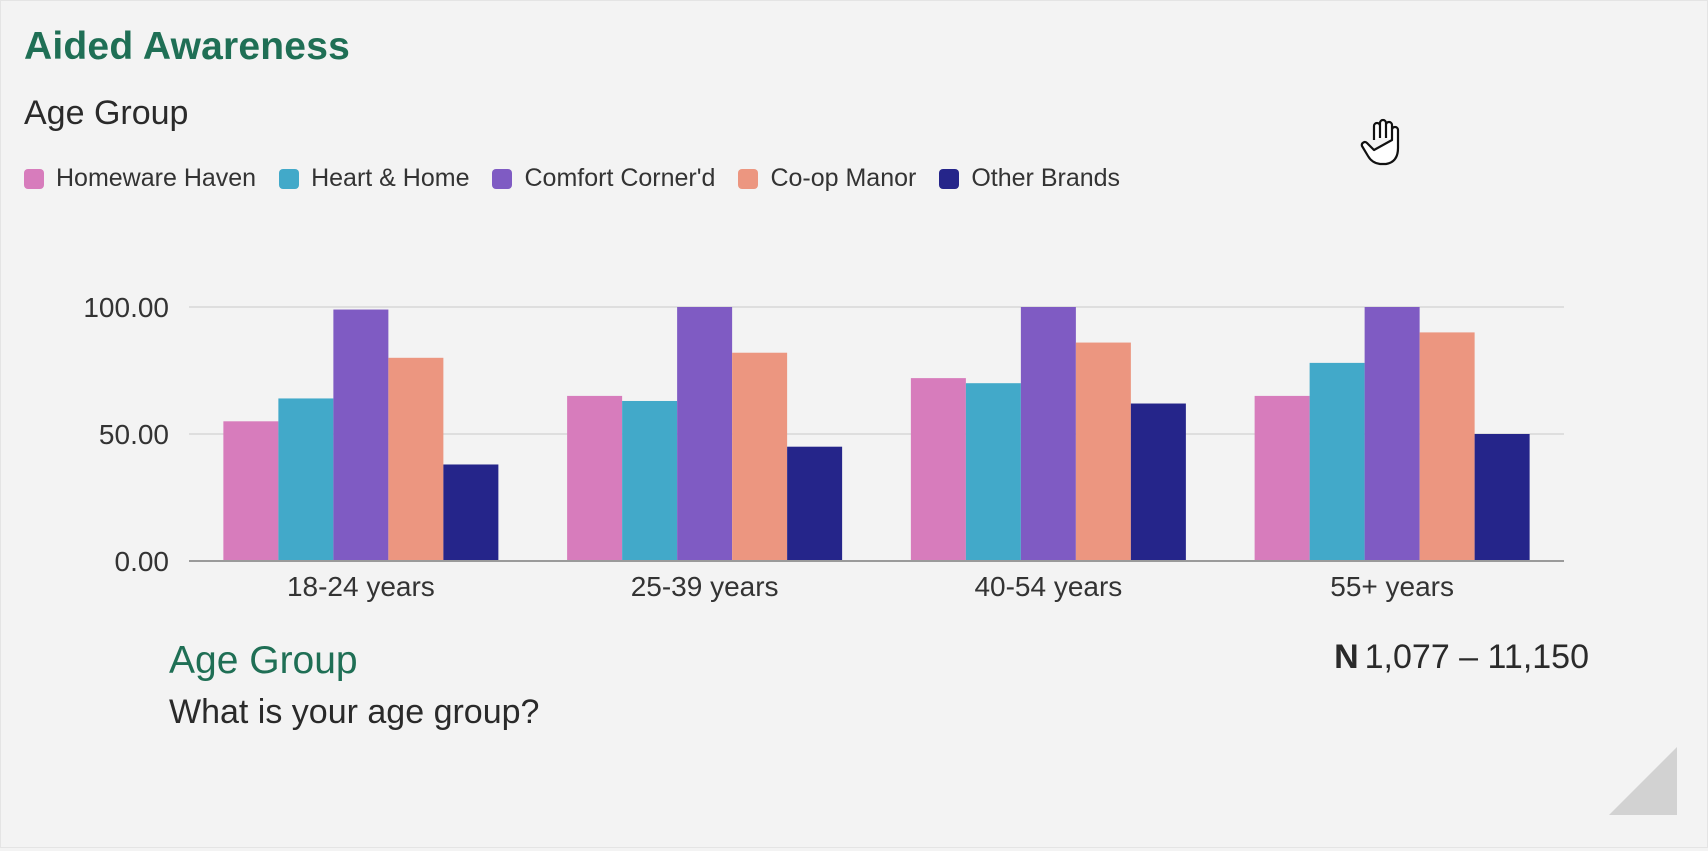 Image resolution: width=1708 pixels, height=851 pixels. What do you see at coordinates (1380, 142) in the screenshot?
I see `hand-cursor-icon` at bounding box center [1380, 142].